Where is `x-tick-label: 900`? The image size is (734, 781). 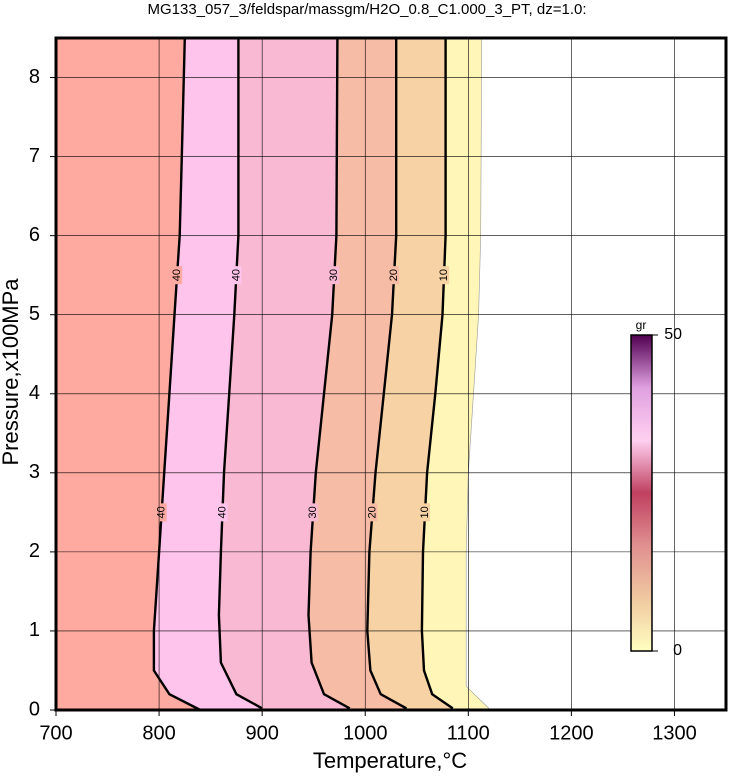
x-tick-label: 900 is located at coordinates (261, 733).